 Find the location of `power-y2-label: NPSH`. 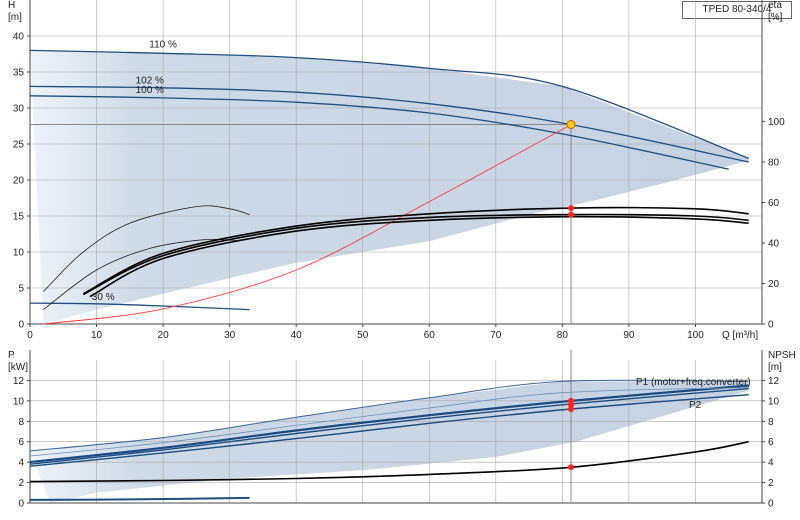

power-y2-label: NPSH is located at coordinates (782, 355).